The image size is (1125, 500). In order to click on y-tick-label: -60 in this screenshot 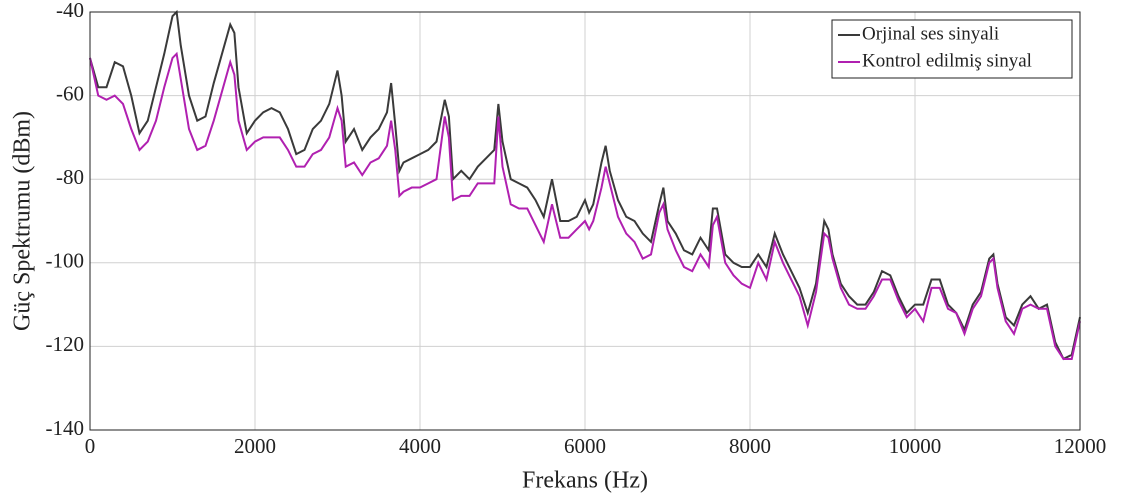, I will do `click(70, 93)`.